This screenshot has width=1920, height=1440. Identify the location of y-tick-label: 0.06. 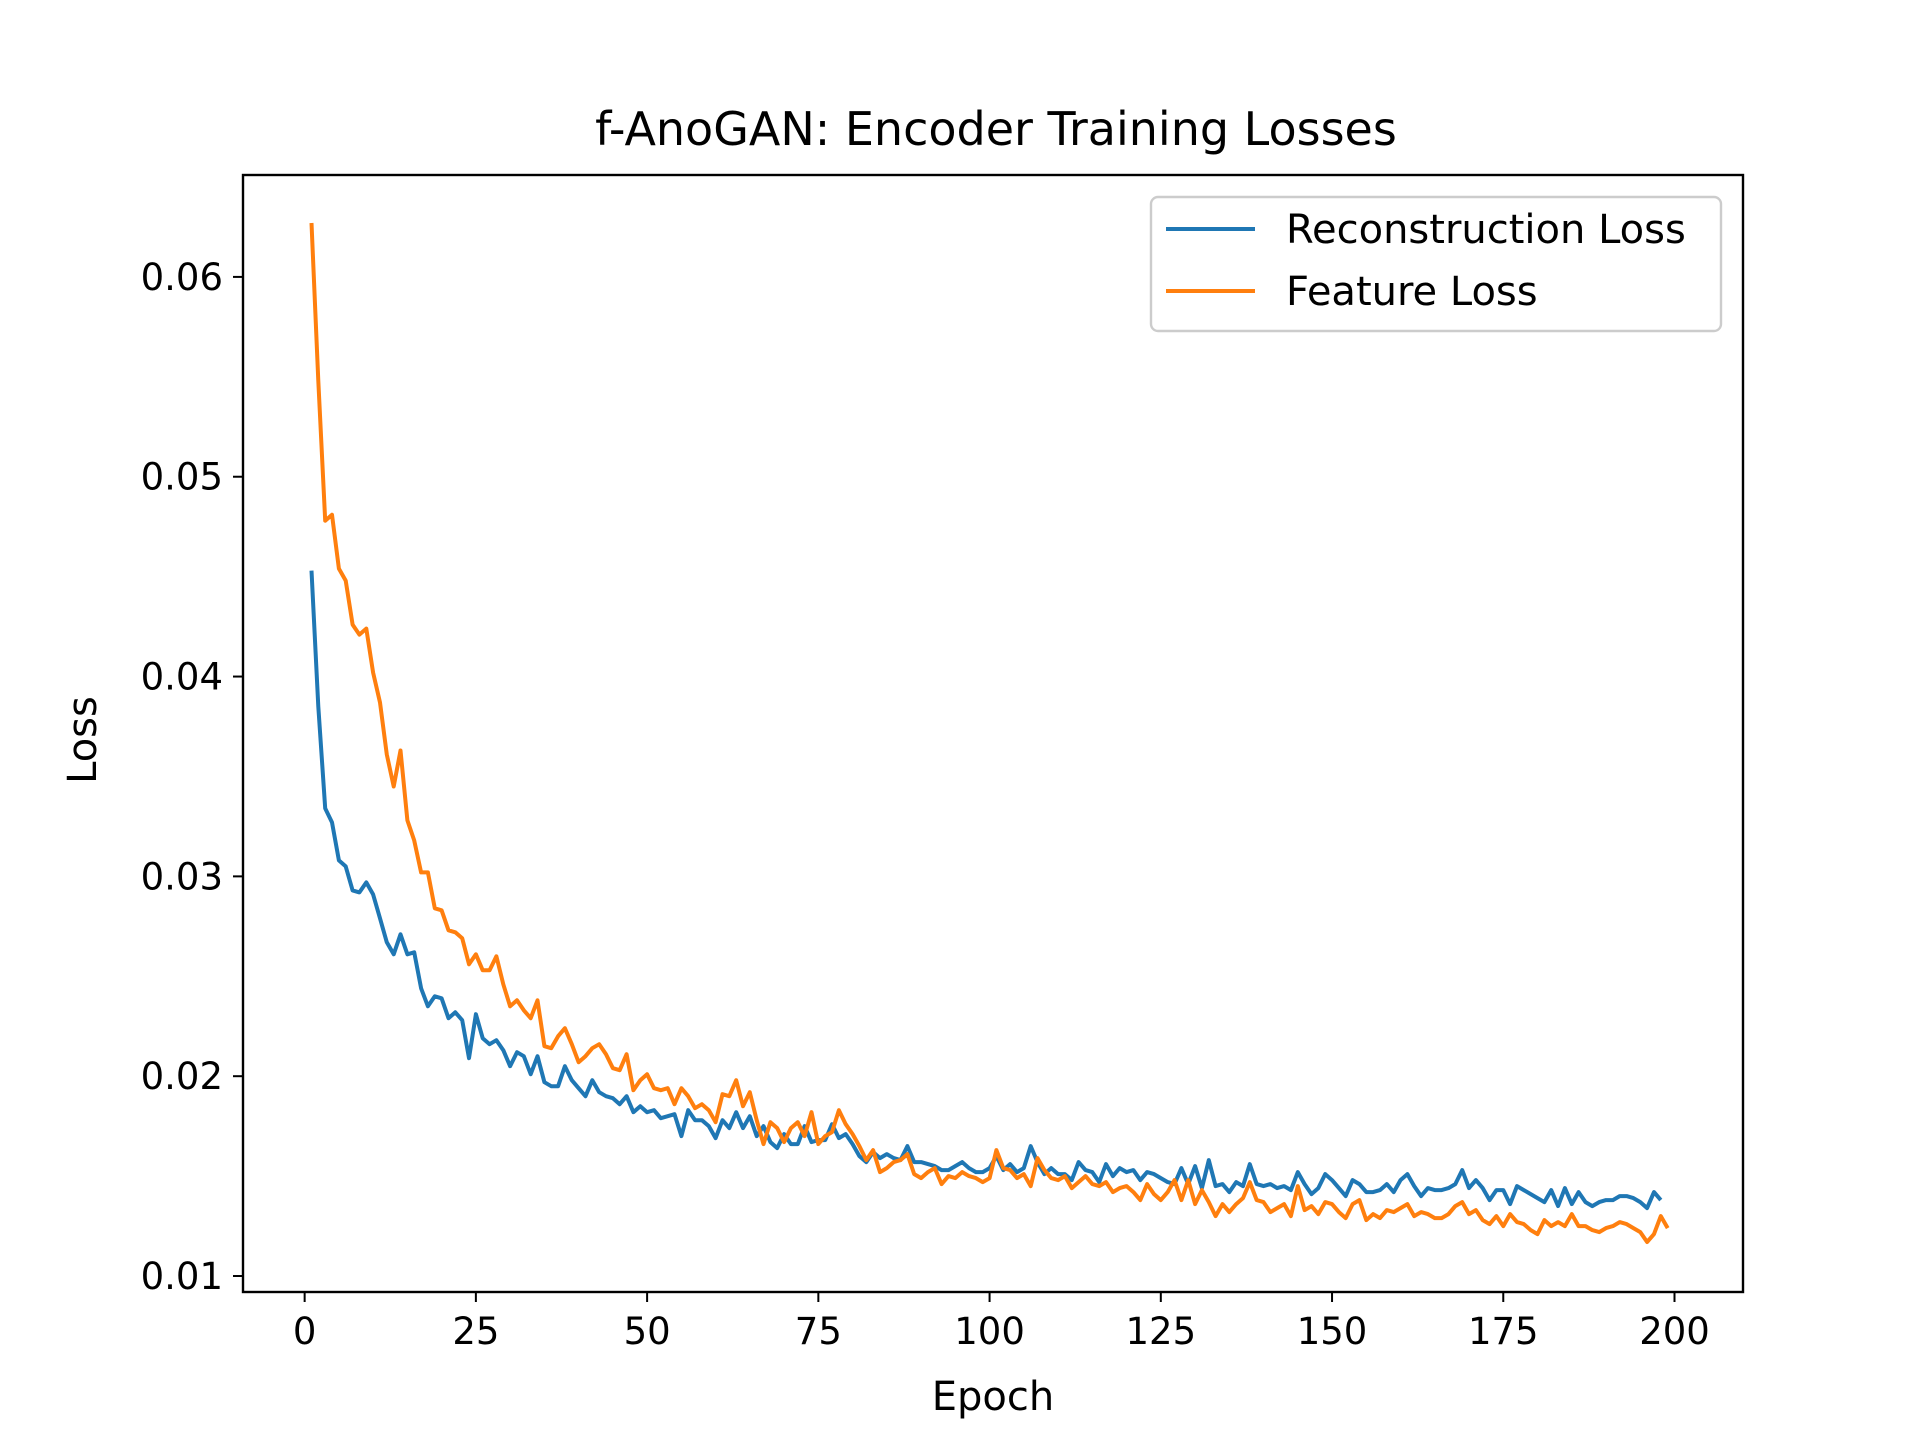
(182, 277).